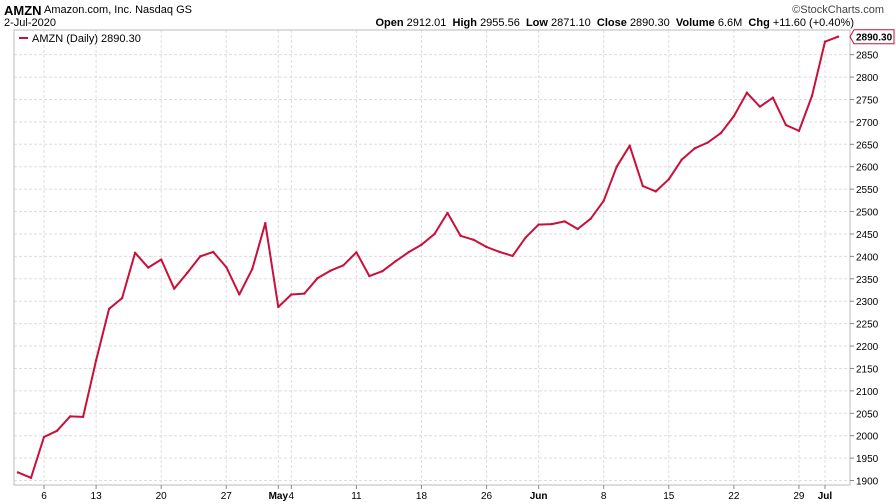 This screenshot has width=896, height=504. What do you see at coordinates (118, 10) in the screenshot?
I see `company-info: Amazon.com, Inc. Nasdaq GS` at bounding box center [118, 10].